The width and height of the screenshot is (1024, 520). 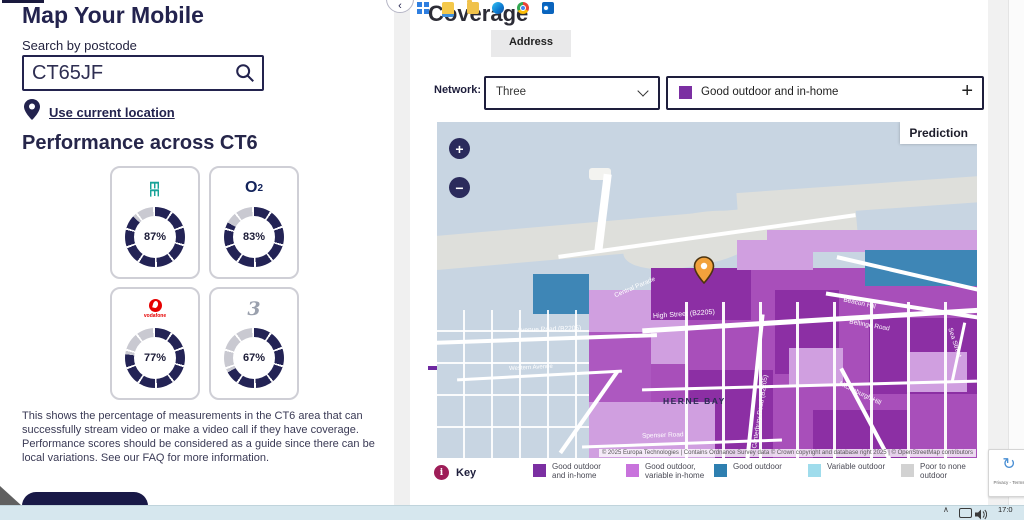 I want to click on recaptcha-icon: ↻, so click(x=1009, y=464).